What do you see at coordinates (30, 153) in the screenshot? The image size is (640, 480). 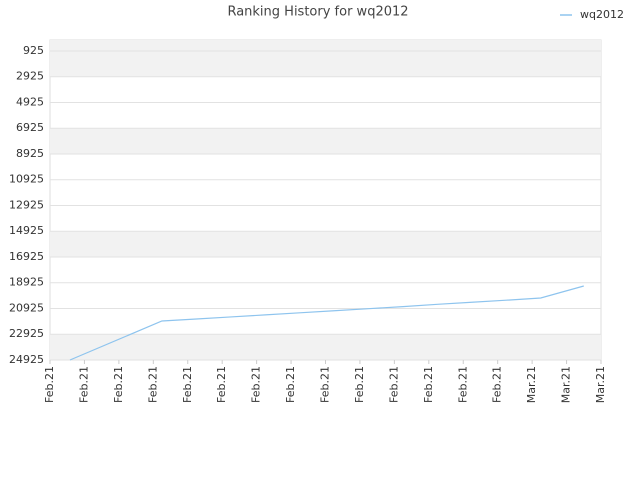 I see `y-tick-label: 8925` at bounding box center [30, 153].